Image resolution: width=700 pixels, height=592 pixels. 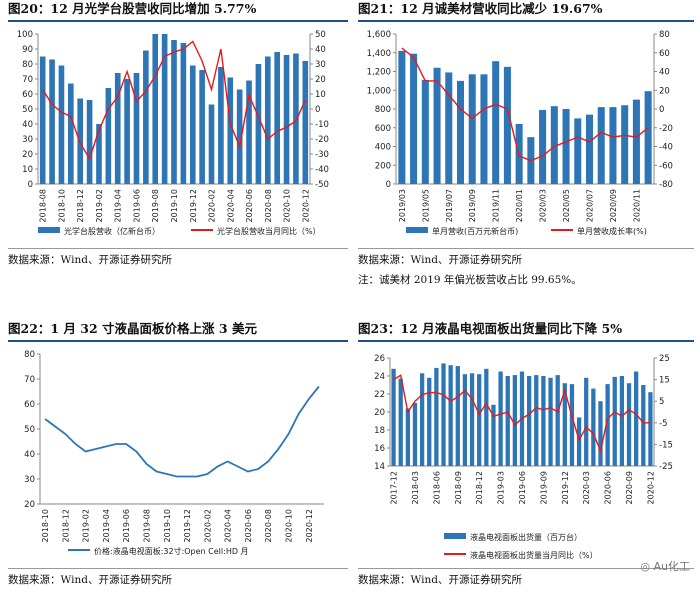 I want to click on chart-23-left-tick-label: 14, so click(x=379, y=467).